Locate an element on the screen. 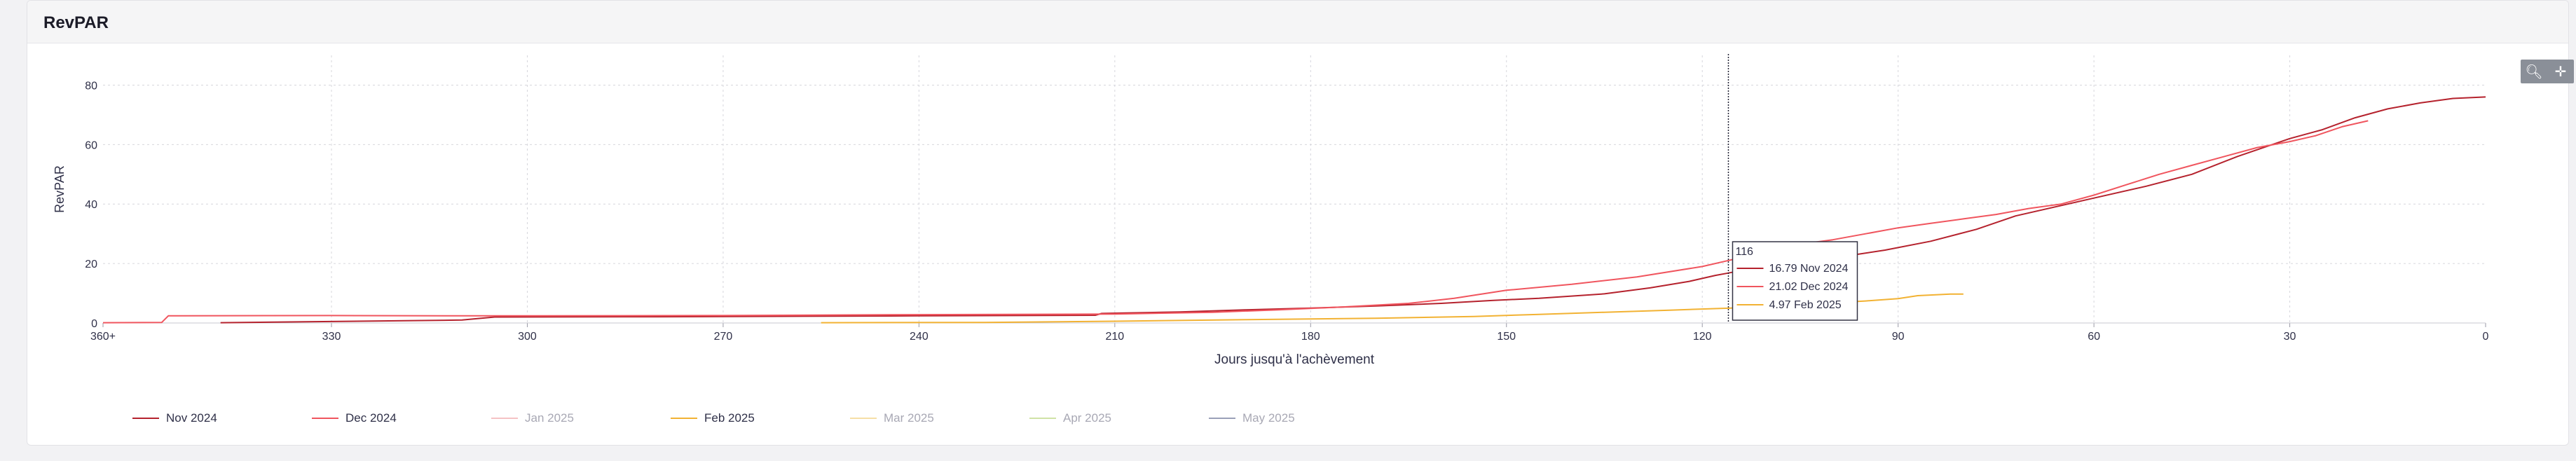  x-tick-label: 180 is located at coordinates (1311, 337).